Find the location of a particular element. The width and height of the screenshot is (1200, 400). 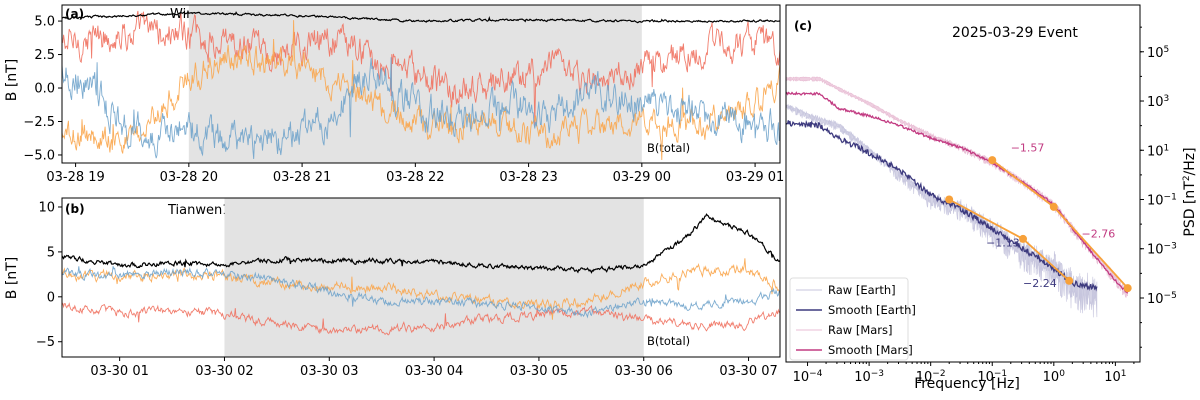

panel-c-slope-label-0: −1.13 is located at coordinates (1003, 242).